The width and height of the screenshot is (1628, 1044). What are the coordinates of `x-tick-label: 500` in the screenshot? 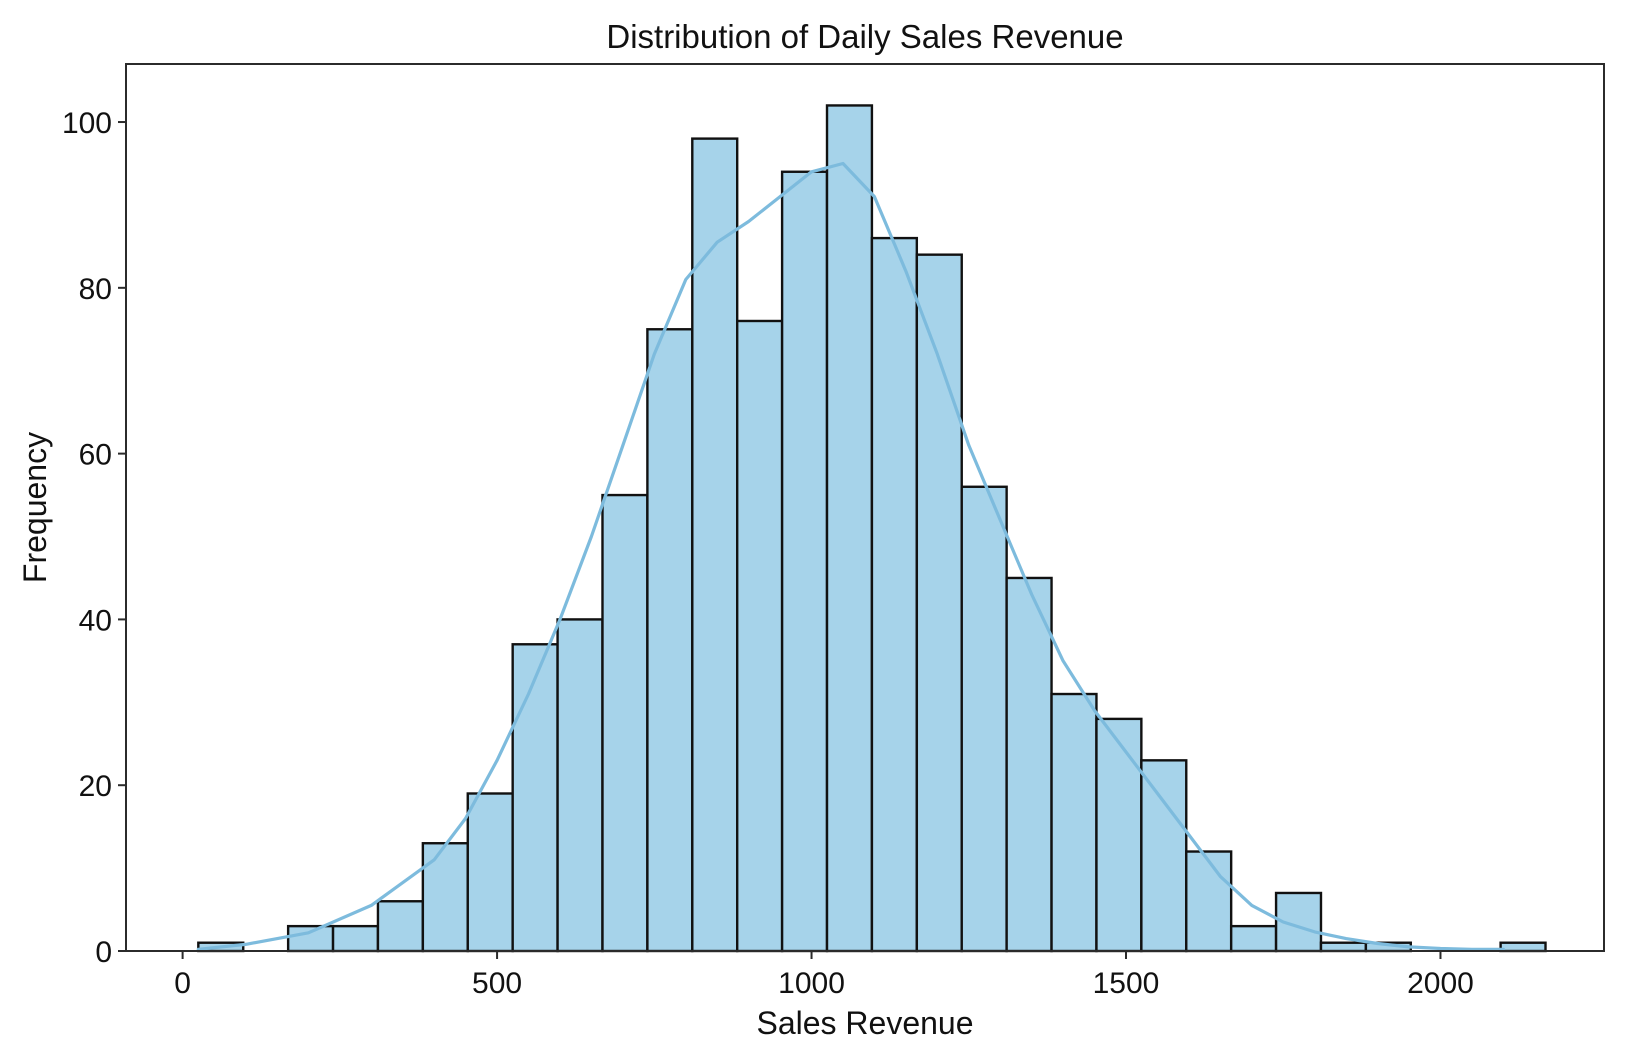 It's located at (497, 983).